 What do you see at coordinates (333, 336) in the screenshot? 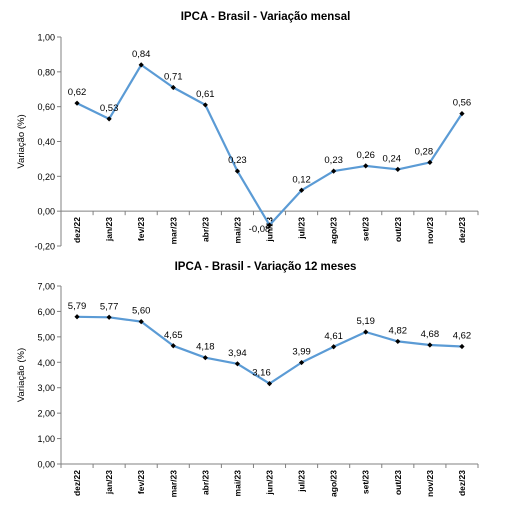
I see `data-label: 4,61` at bounding box center [333, 336].